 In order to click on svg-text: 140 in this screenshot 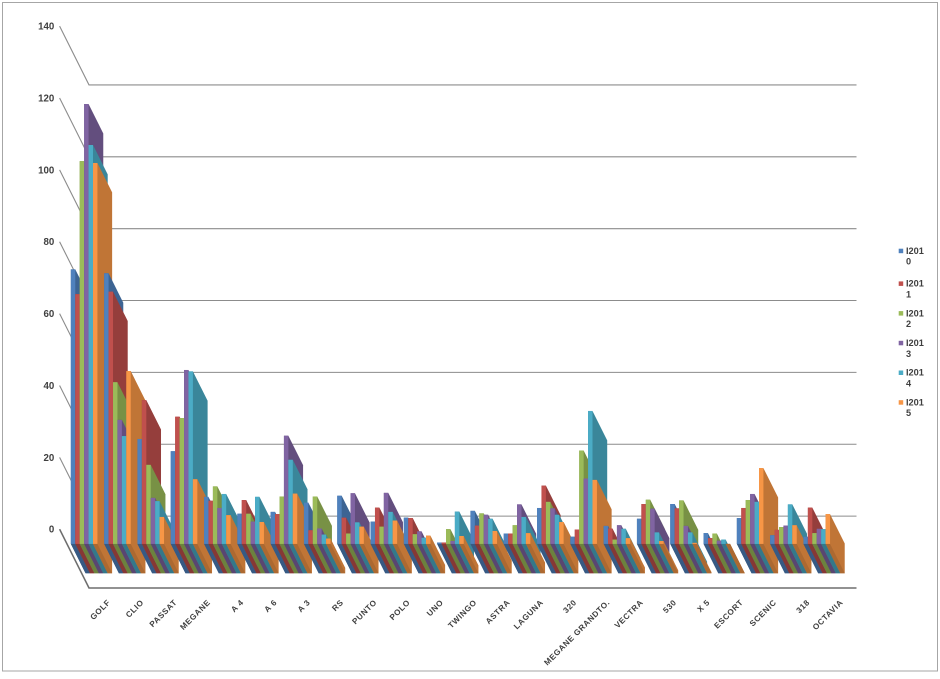, I will do `click(46, 27)`.